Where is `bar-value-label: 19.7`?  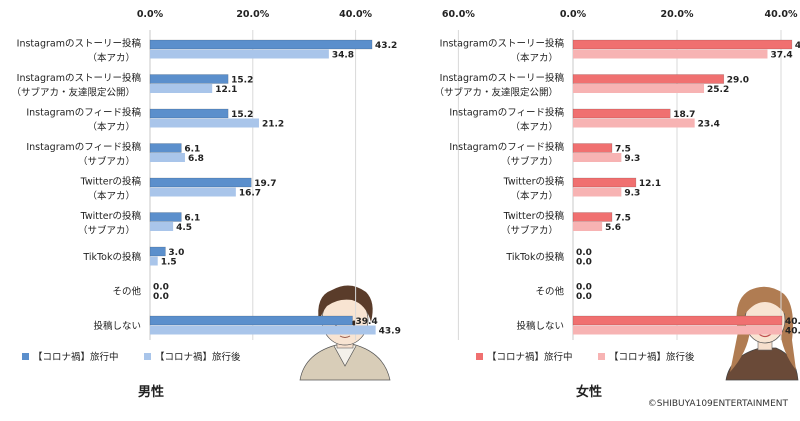
bar-value-label: 19.7 is located at coordinates (265, 184).